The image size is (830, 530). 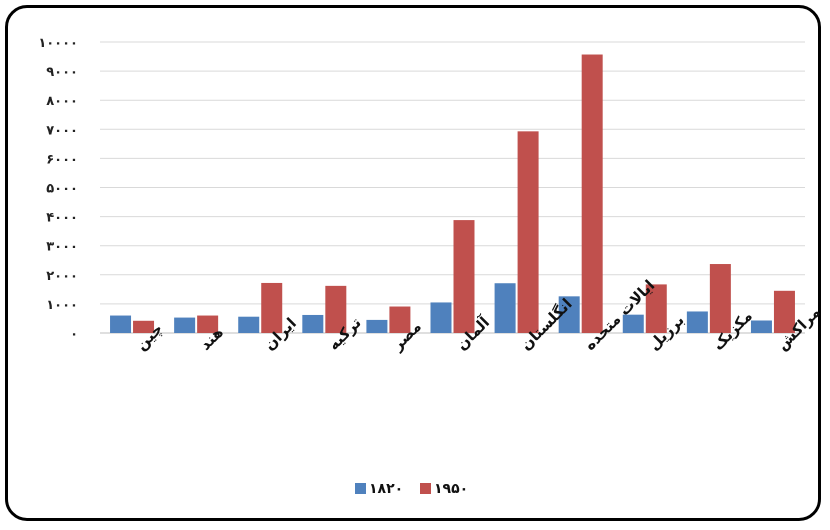 I want to click on y-tick-label: ۱۰۰۰, so click(x=62, y=305).